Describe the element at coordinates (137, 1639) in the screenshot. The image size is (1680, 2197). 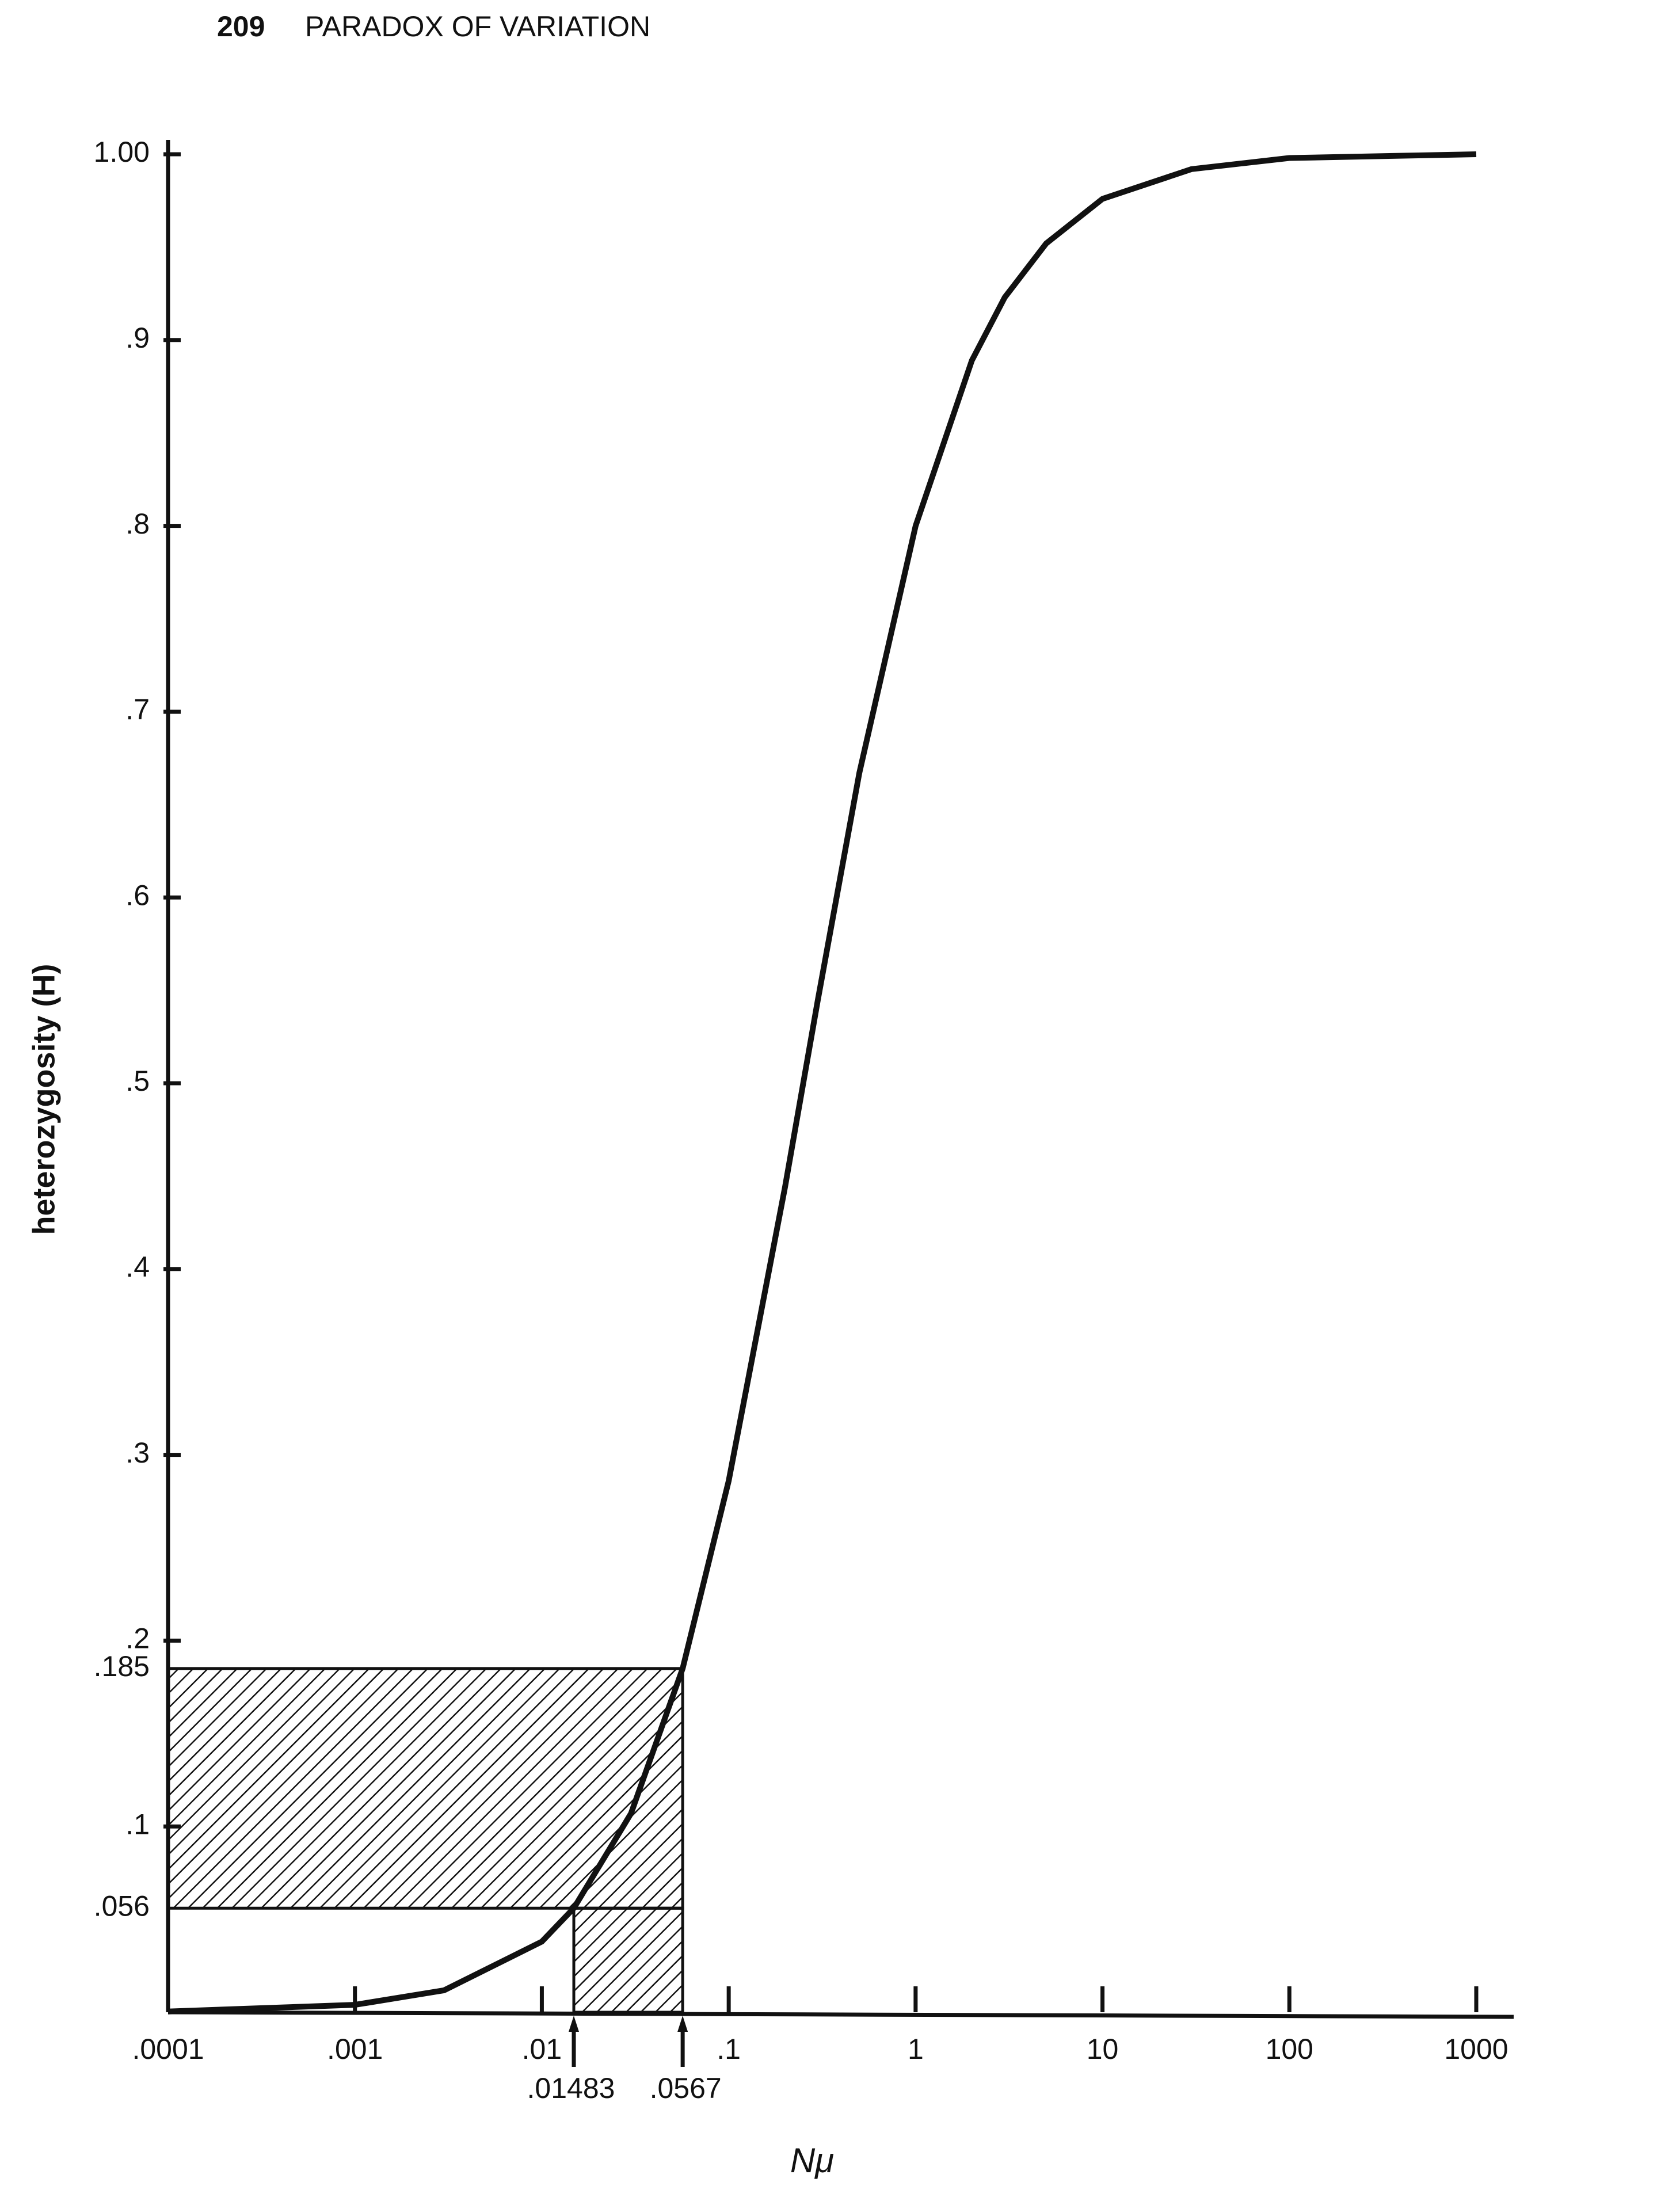
I see `y-tick-label: .2` at that location.